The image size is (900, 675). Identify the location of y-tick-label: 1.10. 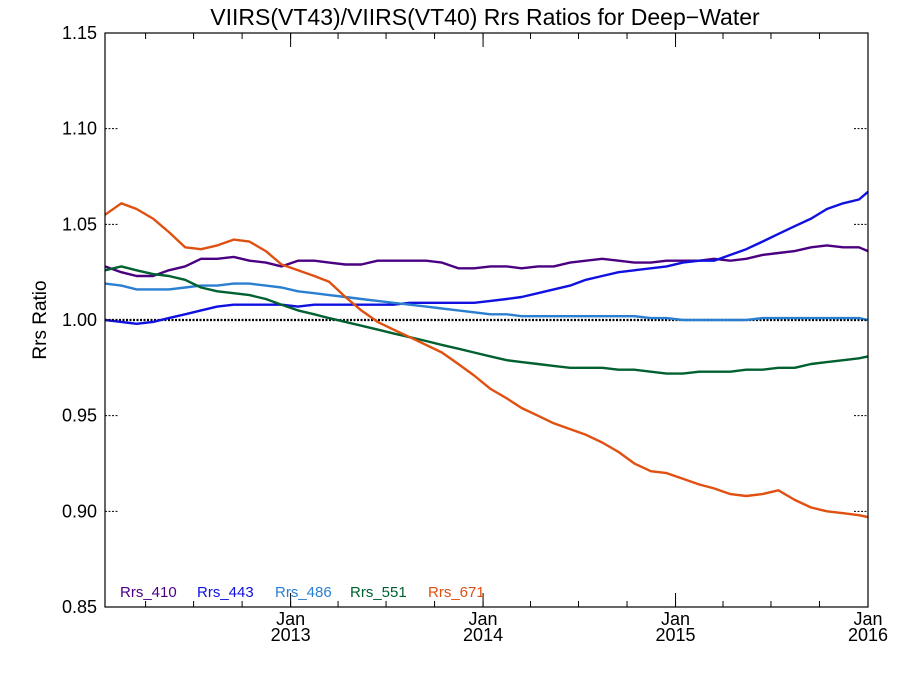
(79, 129).